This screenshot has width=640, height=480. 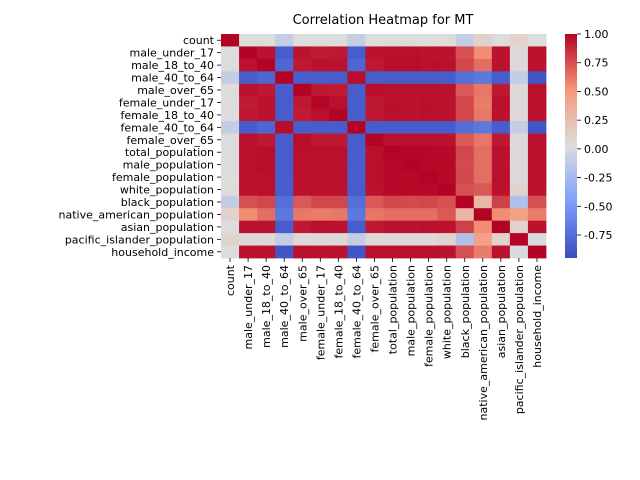 I want to click on y-tick-label: female_18_to_40, so click(x=167, y=115).